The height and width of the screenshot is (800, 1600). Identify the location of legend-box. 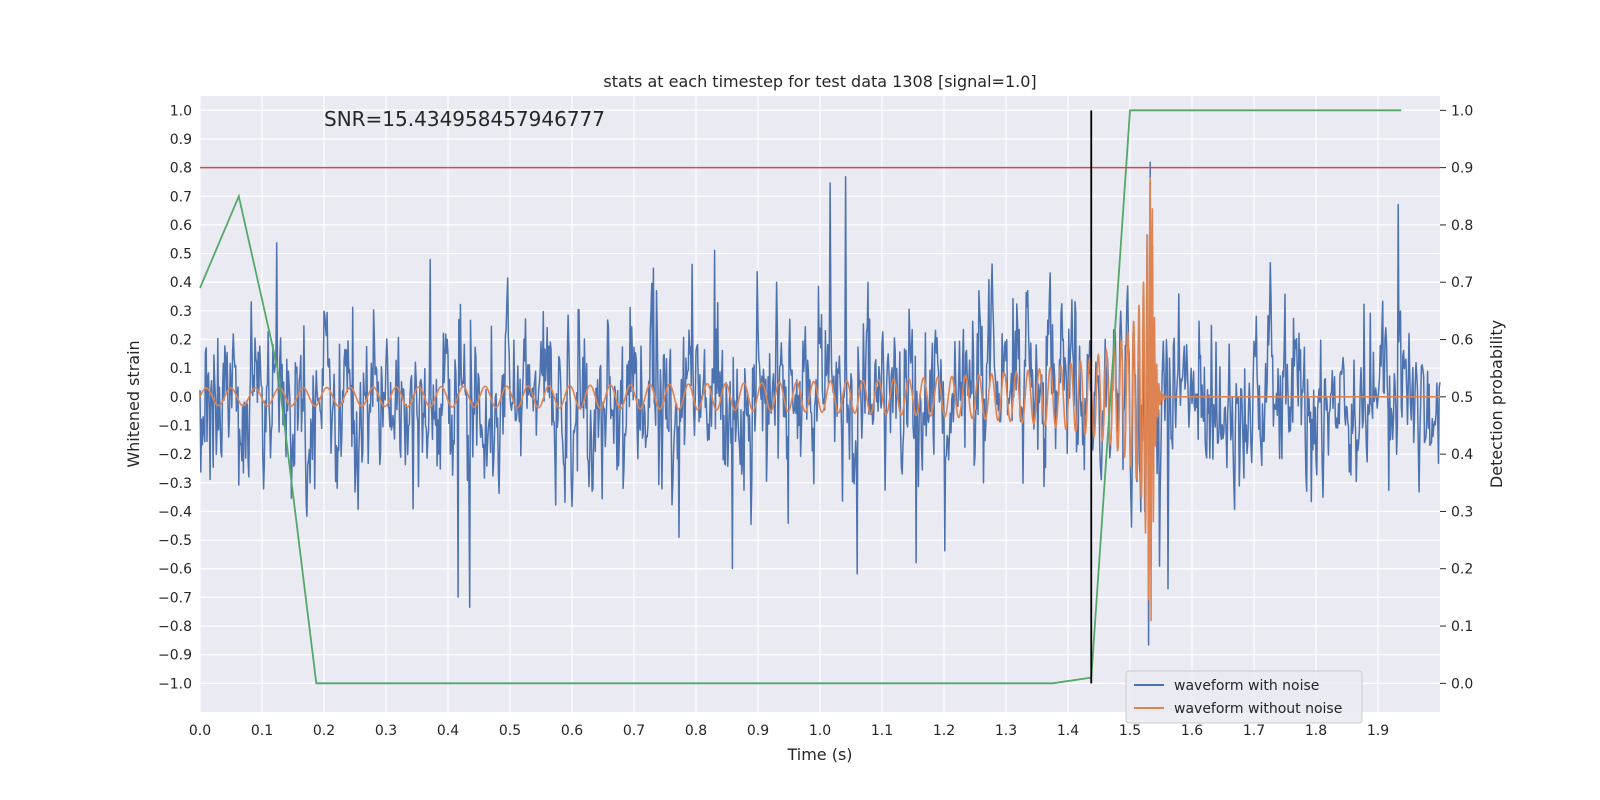
(1244, 697).